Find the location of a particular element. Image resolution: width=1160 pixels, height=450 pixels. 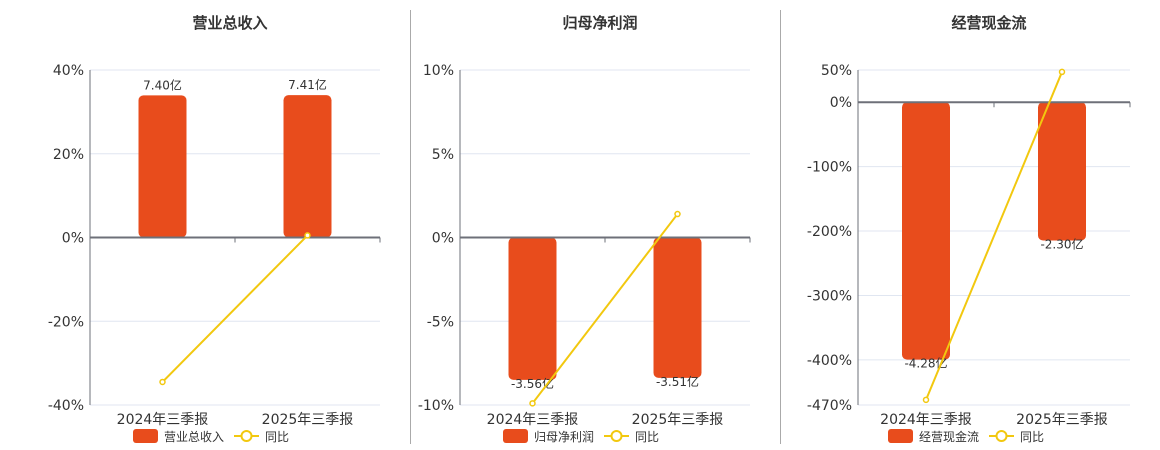

y-tick-label: -300% is located at coordinates (829, 296).